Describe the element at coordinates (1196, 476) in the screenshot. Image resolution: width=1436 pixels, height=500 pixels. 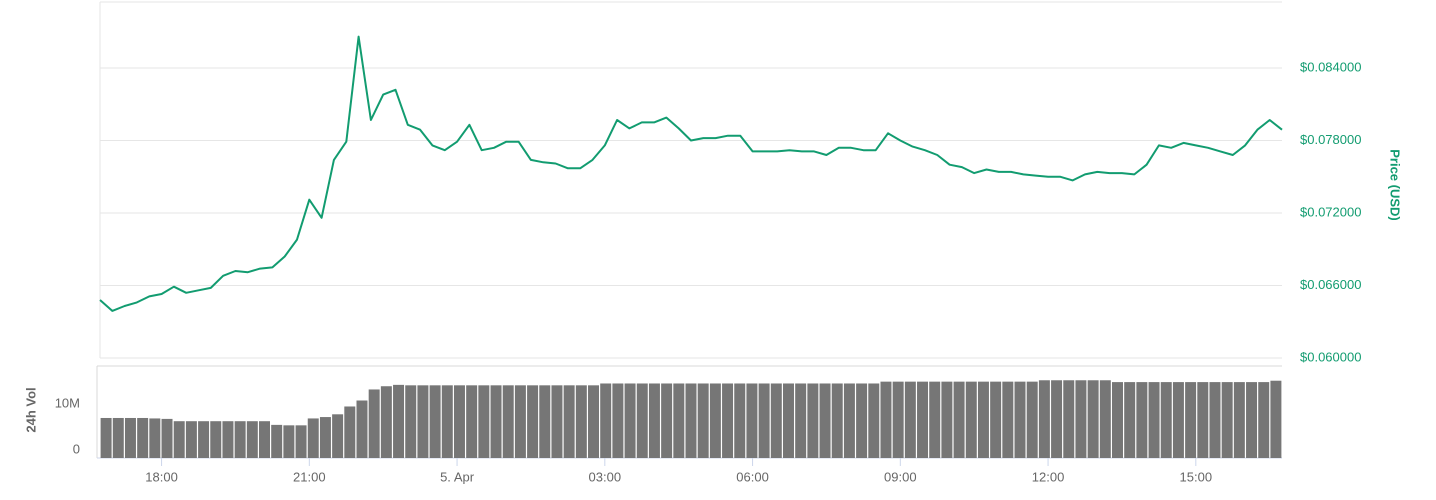
I see `x-tick-label: 15:00` at that location.